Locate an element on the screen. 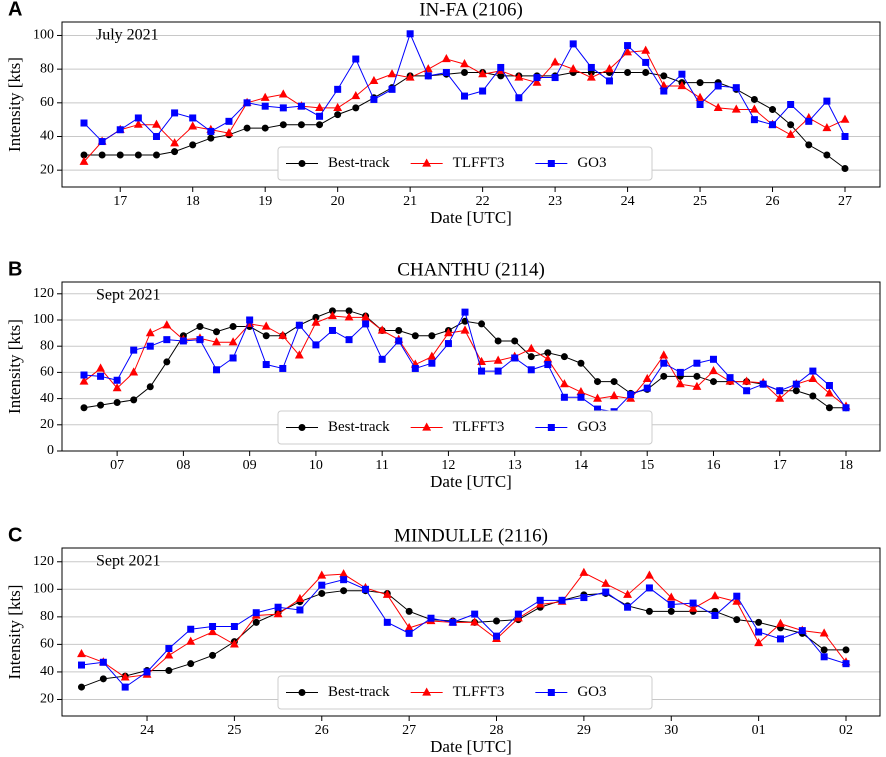  x-tick-label: 12 is located at coordinates (448, 465).